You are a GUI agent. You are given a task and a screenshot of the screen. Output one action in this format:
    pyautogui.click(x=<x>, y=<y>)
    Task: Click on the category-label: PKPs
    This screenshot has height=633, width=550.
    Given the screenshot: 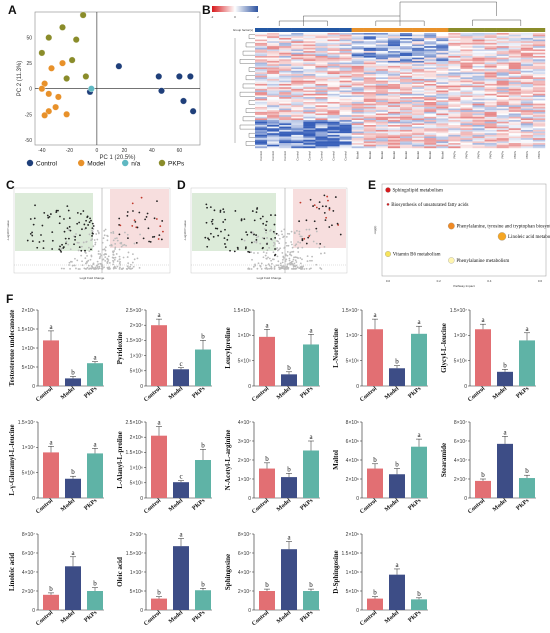 What is the action you would take?
    pyautogui.click(x=522, y=393)
    